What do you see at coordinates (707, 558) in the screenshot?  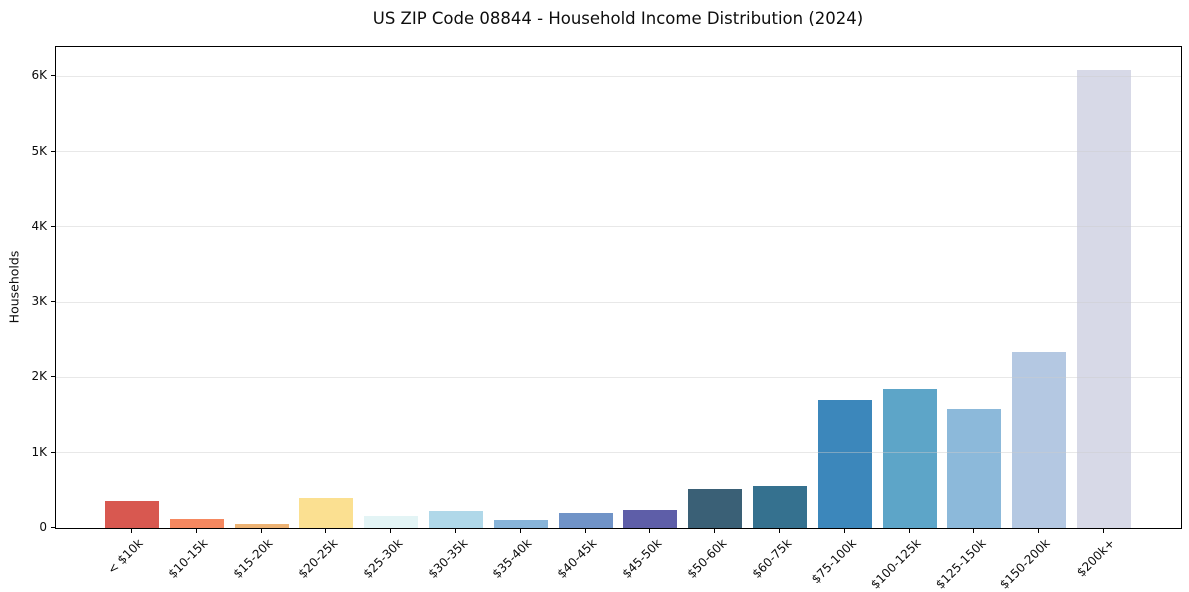 I see `x-tick-label: $50-60k` at bounding box center [707, 558].